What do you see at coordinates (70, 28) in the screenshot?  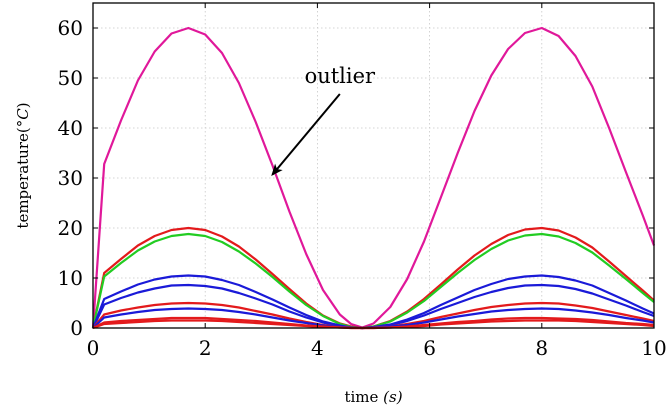 I see `y-tick-label: 60` at bounding box center [70, 28].